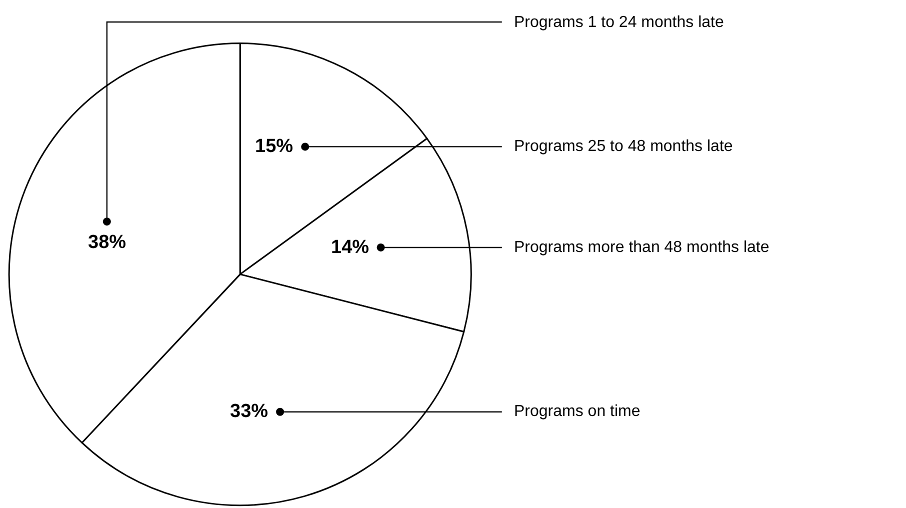 The width and height of the screenshot is (906, 508). What do you see at coordinates (107, 242) in the screenshot?
I see `data-label: 38%` at bounding box center [107, 242].